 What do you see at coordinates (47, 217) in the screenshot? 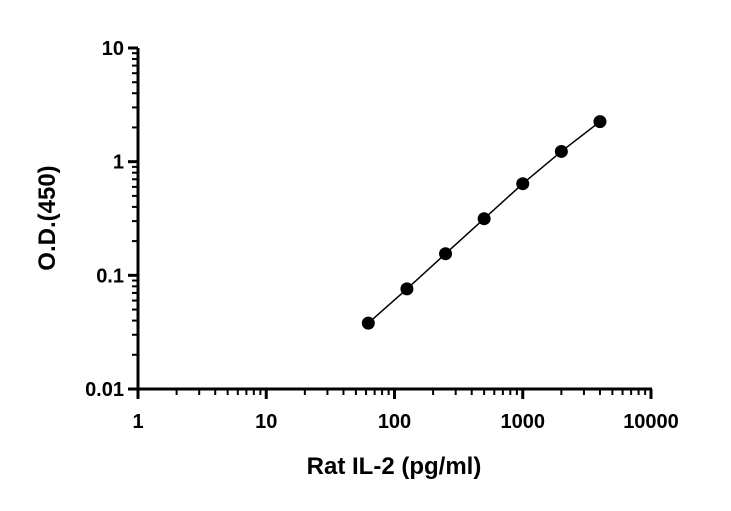
I see `y-axis-title: O.D.(450)` at bounding box center [47, 217].